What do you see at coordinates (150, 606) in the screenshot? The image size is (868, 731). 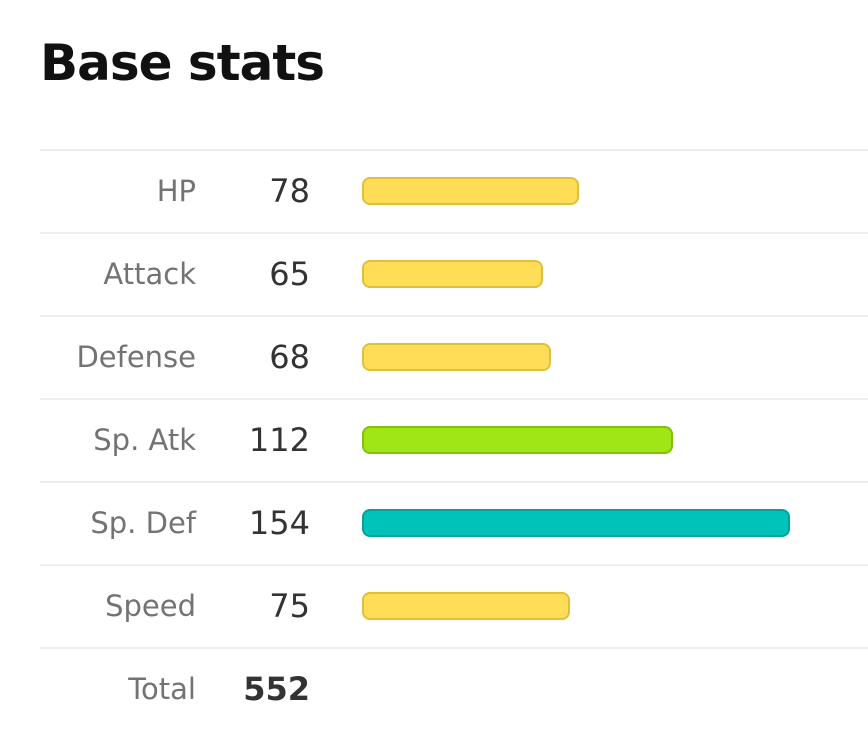 I see `stat-label: Speed` at bounding box center [150, 606].